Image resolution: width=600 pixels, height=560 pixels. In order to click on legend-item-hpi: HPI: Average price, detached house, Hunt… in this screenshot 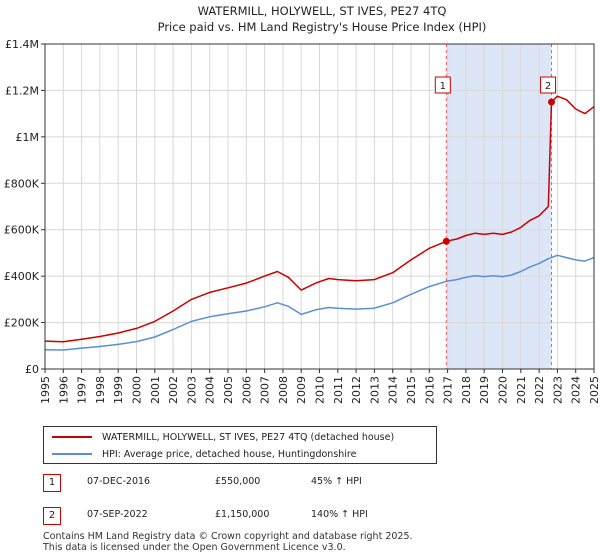, I will do `click(204, 454)`.